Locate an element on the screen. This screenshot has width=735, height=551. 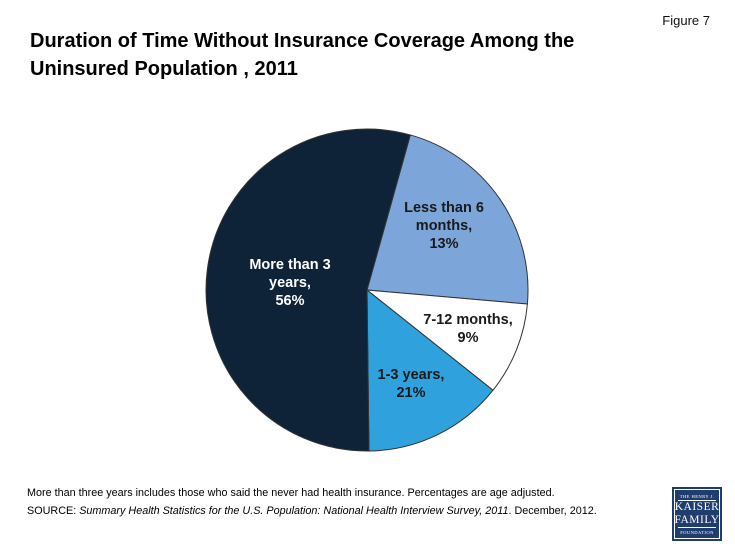
logo-inner-frame: THE HENRY J. KAISER FAMILY FOUNDATION is located at coordinates (697, 514).